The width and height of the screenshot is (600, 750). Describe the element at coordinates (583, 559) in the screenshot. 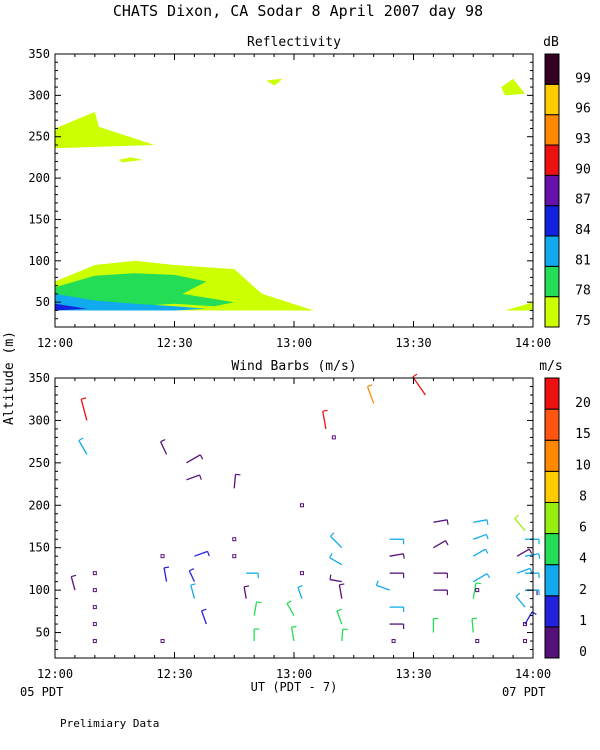

I see `wind-barbs-colorbar-label: 4` at that location.